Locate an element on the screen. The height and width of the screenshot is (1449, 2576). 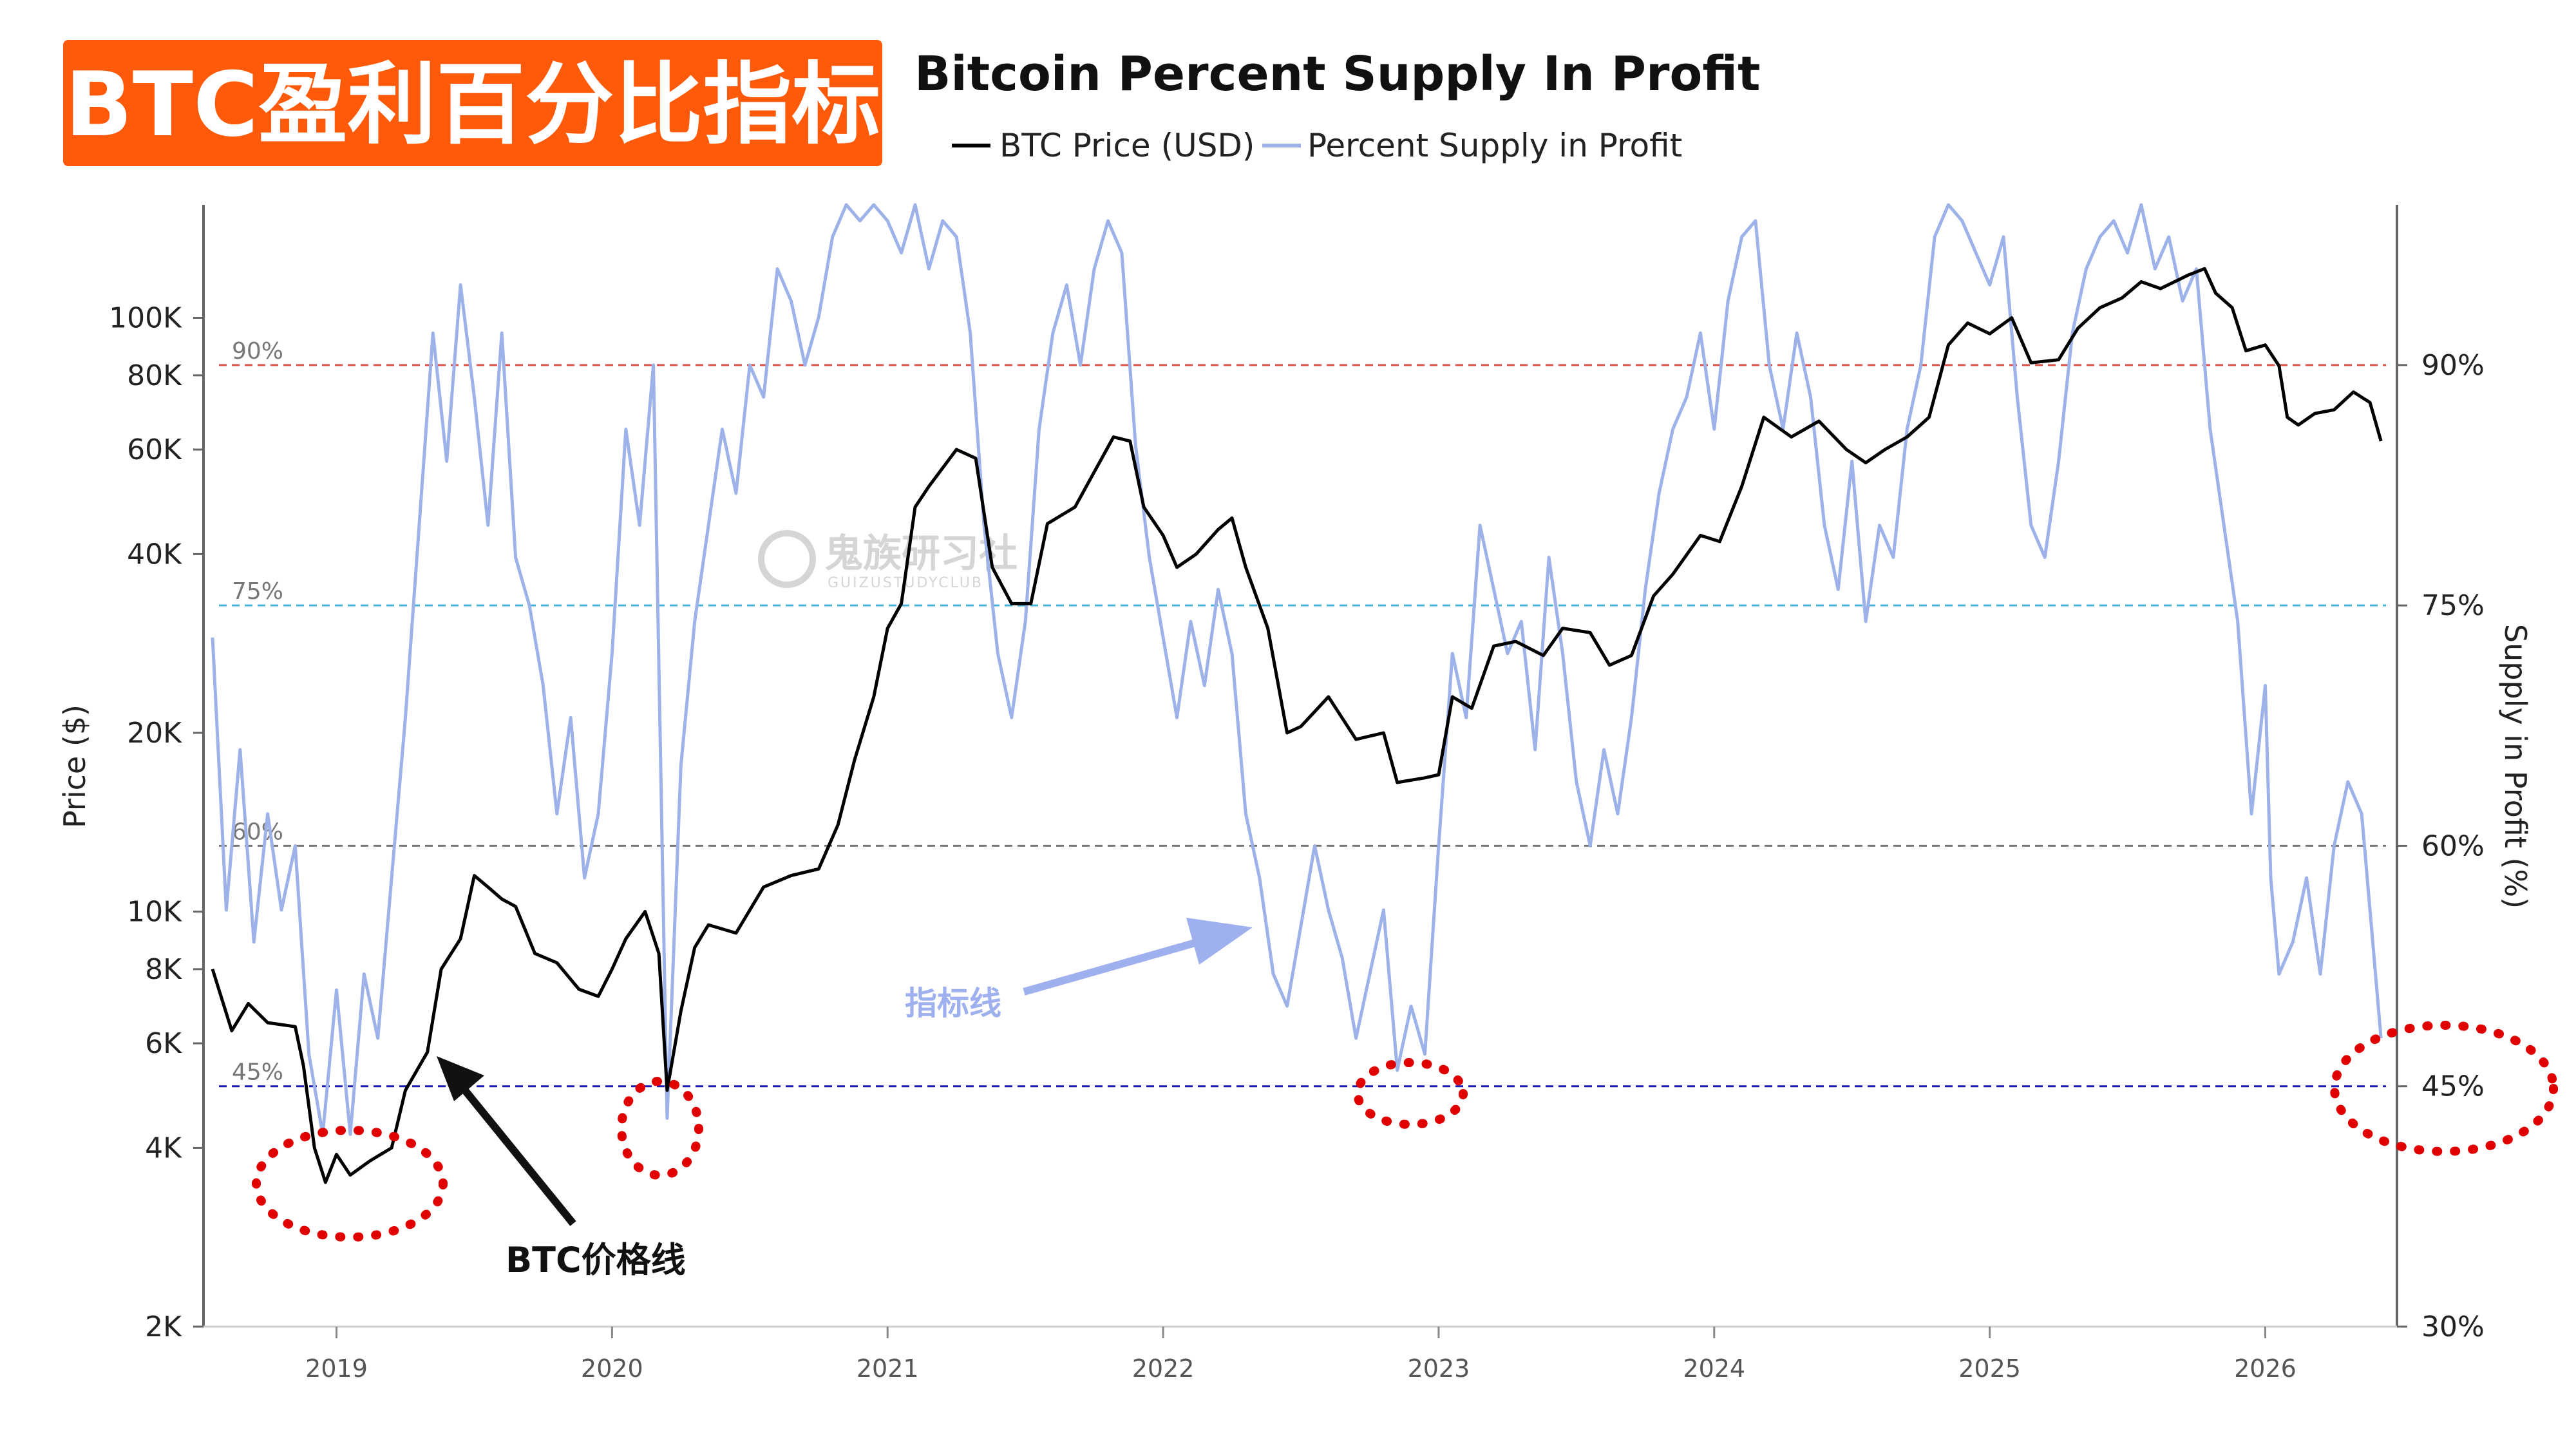
x-tick-label: 2023 is located at coordinates (1439, 1368).